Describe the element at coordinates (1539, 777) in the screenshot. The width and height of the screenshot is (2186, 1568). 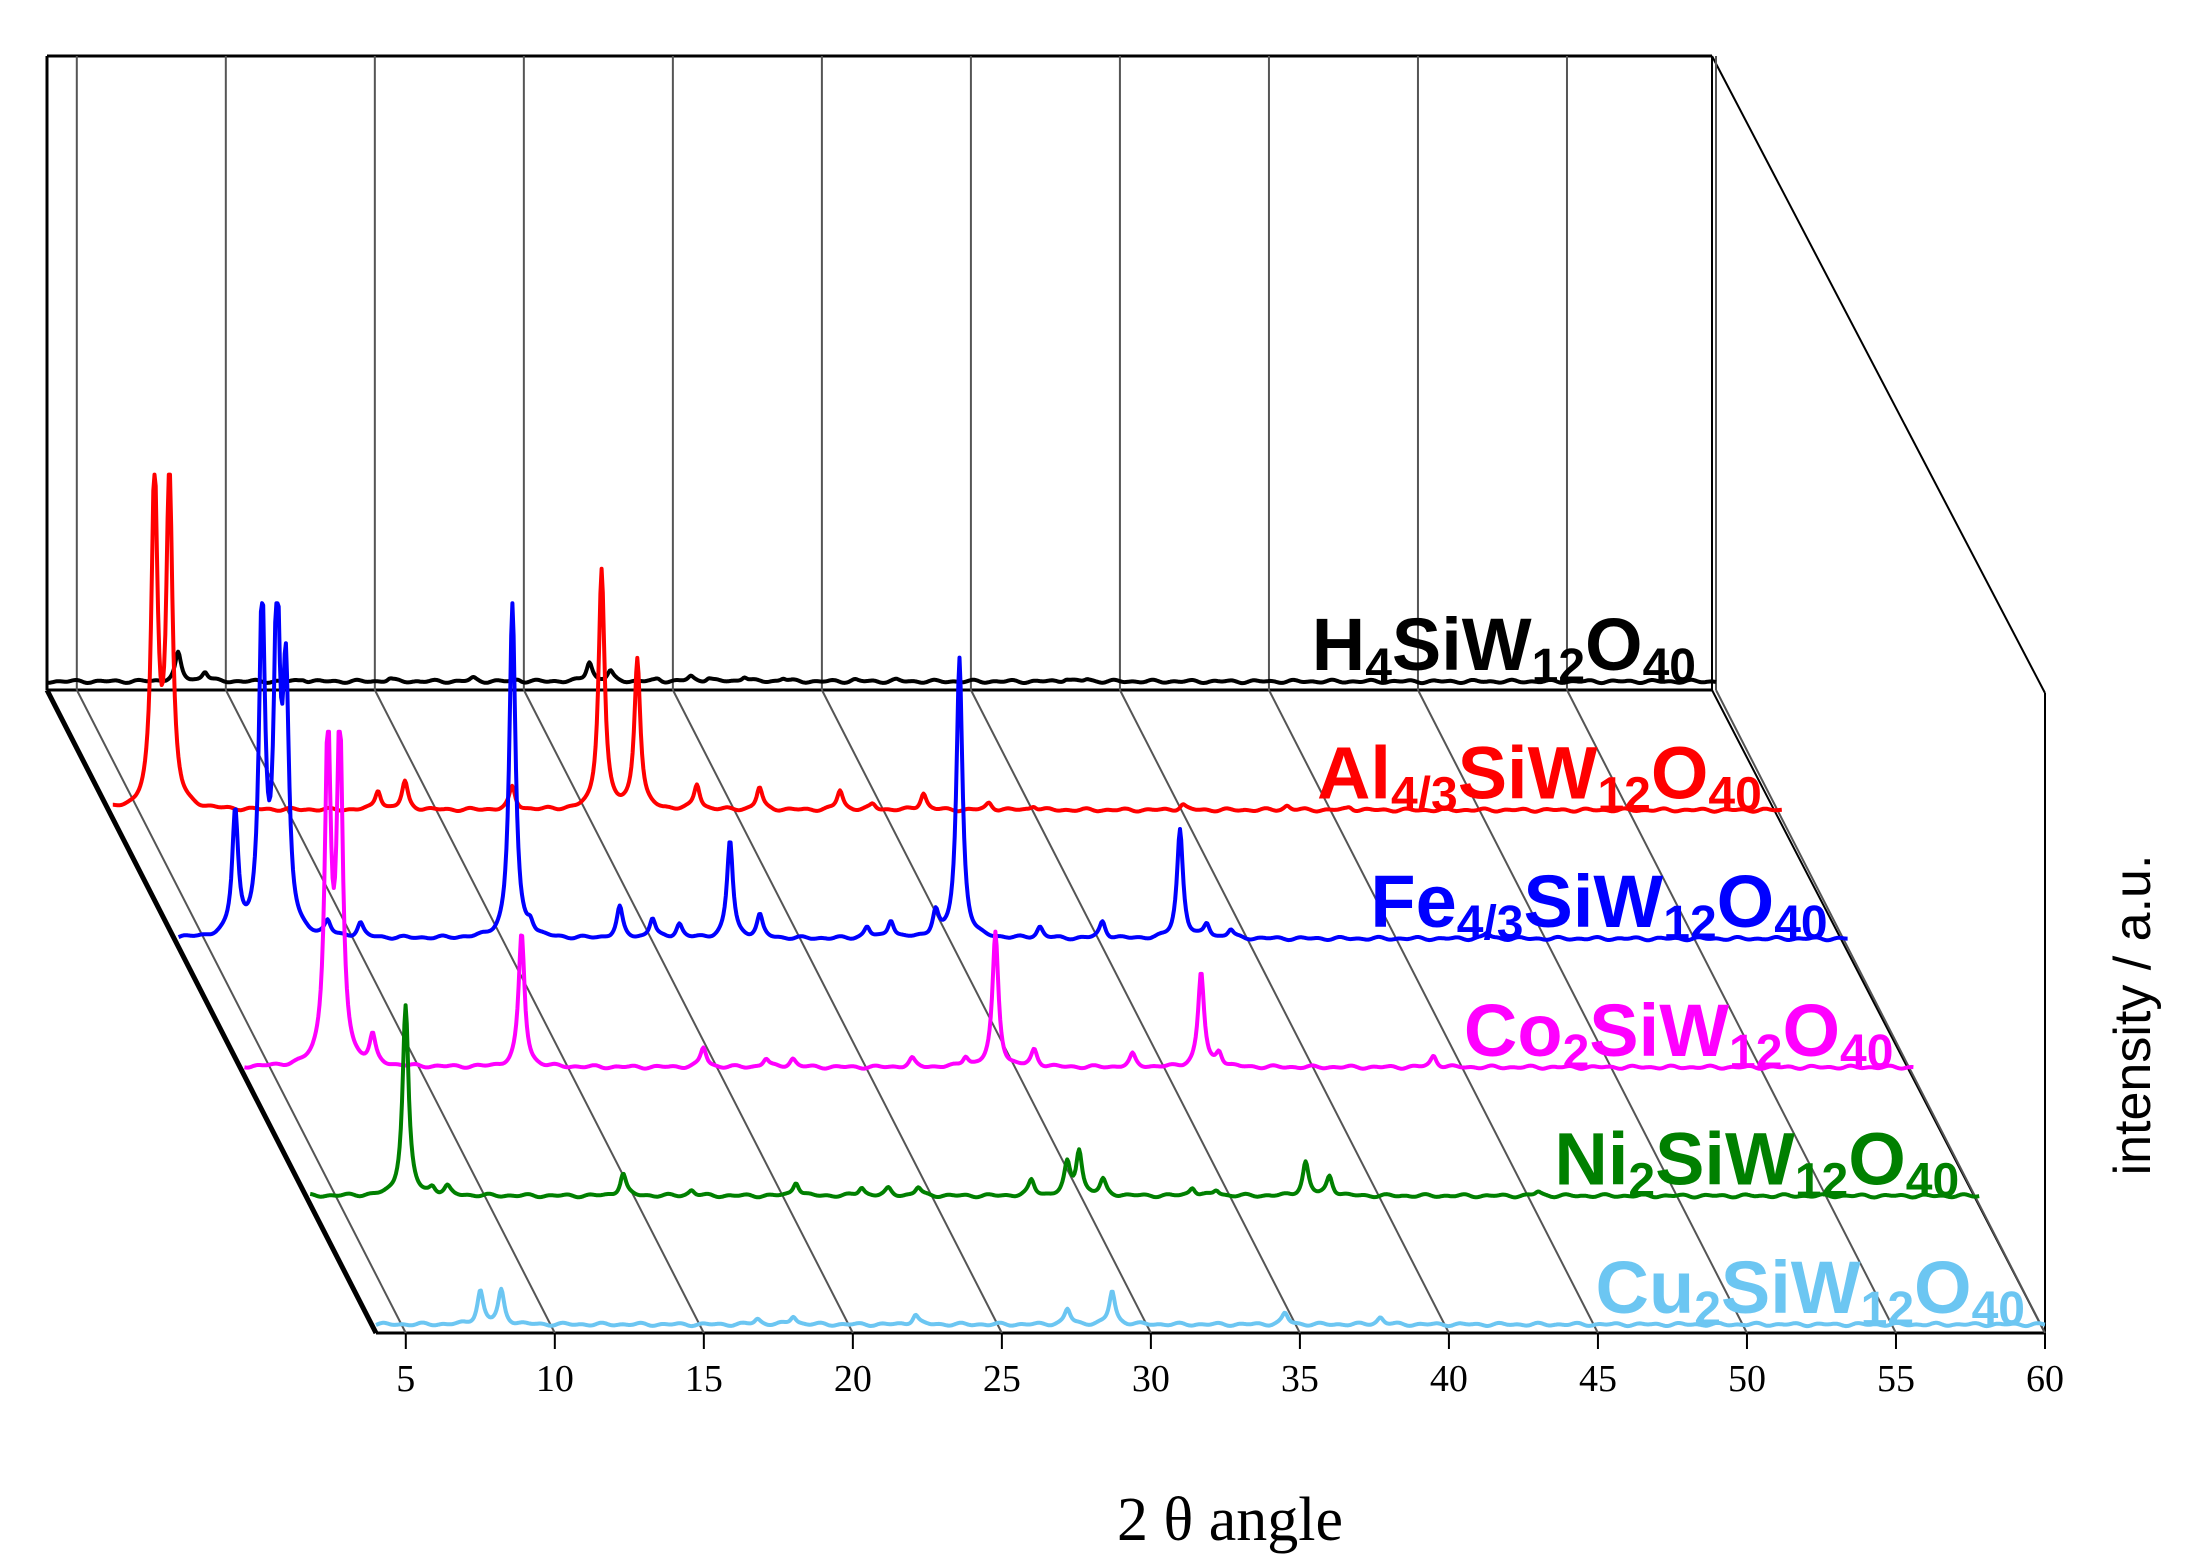
I see `series-label: Al4/3SiW12O40` at that location.